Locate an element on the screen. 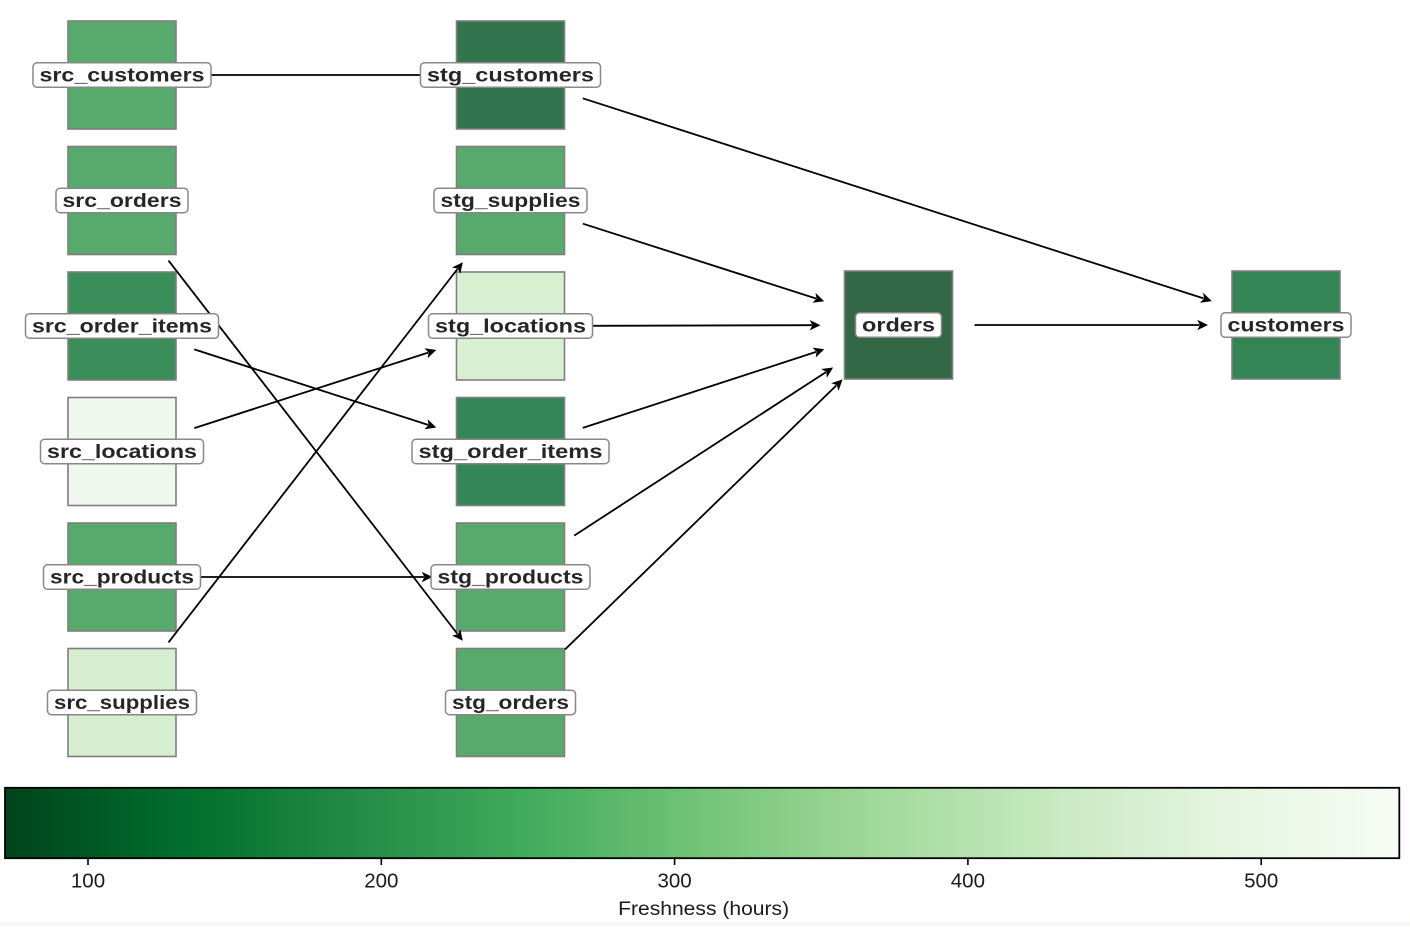  svg-text: stg_customers is located at coordinates (510, 76).